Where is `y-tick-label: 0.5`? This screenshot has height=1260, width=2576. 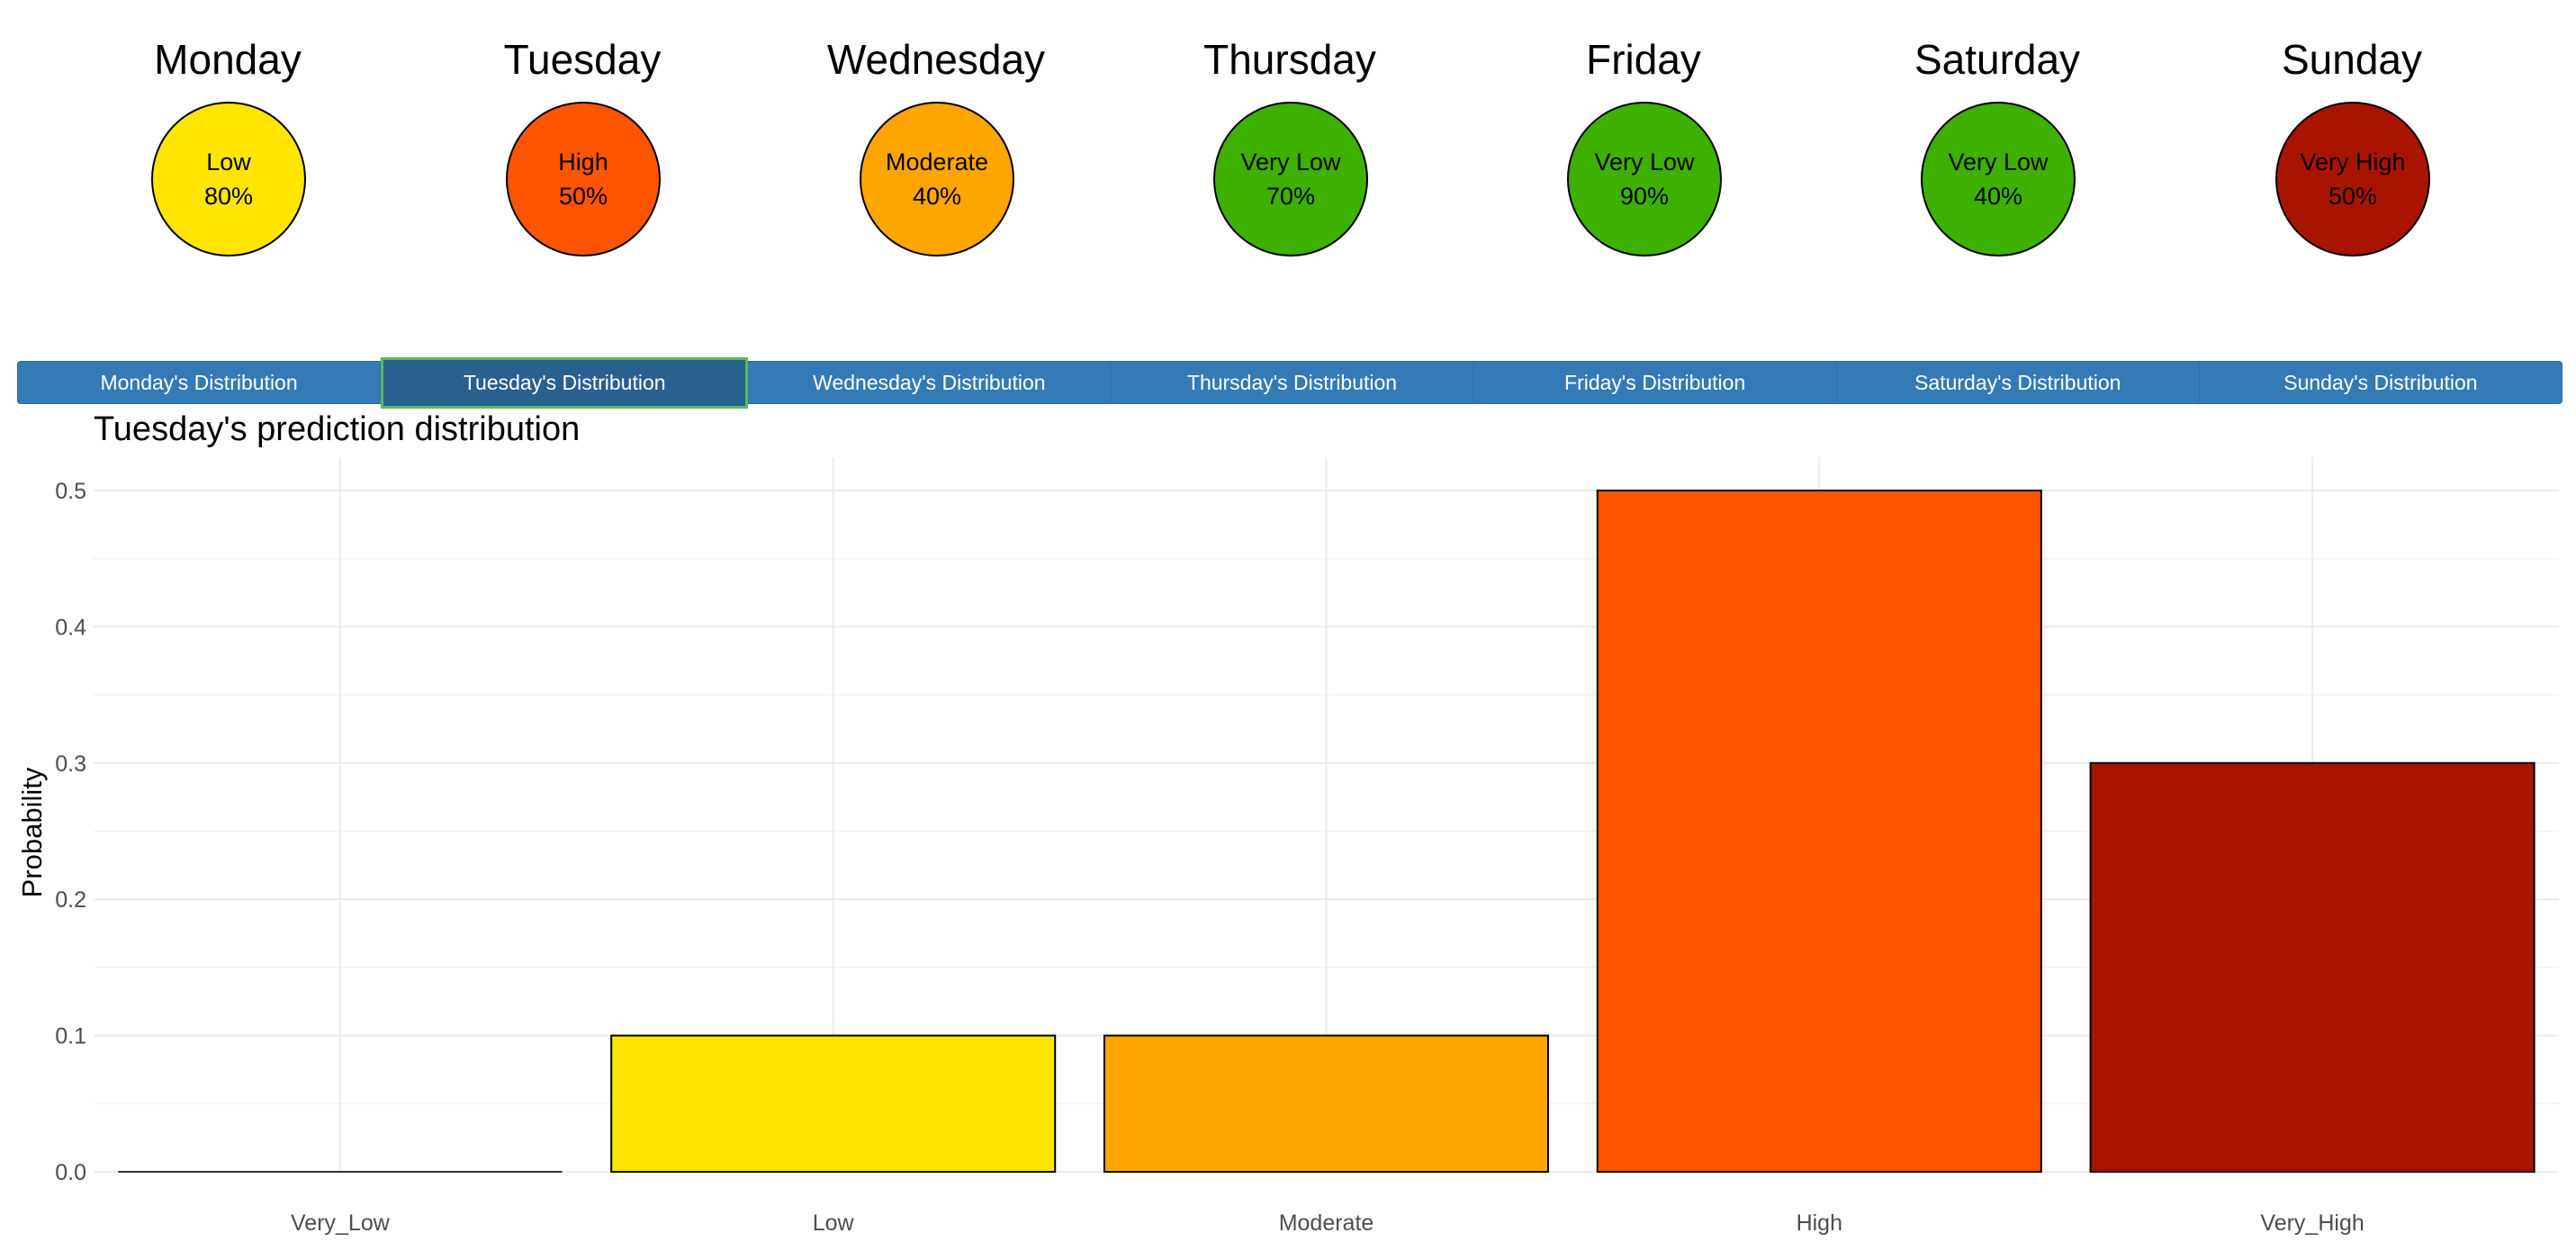 y-tick-label: 0.5 is located at coordinates (70, 491).